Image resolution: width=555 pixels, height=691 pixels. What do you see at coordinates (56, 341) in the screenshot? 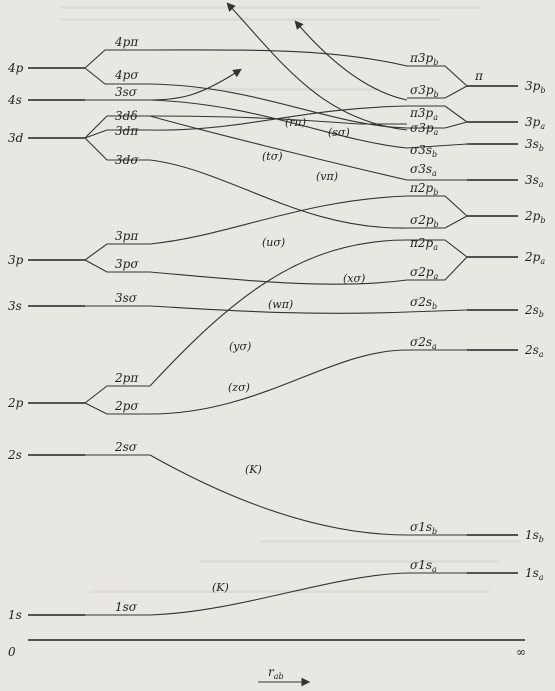
I see `united-atom-levels` at bounding box center [56, 341].